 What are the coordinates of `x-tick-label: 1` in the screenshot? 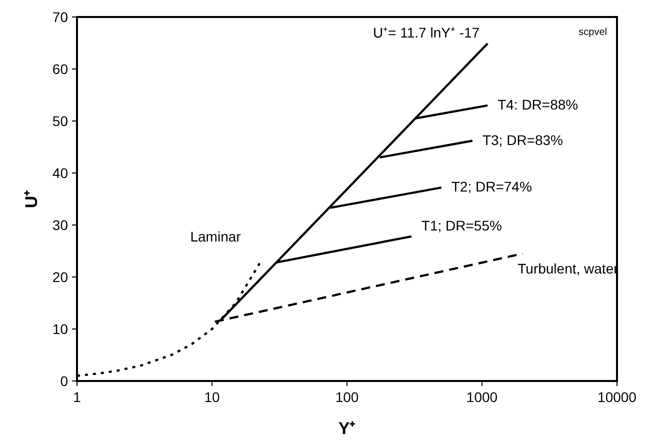 It's located at (77, 397).